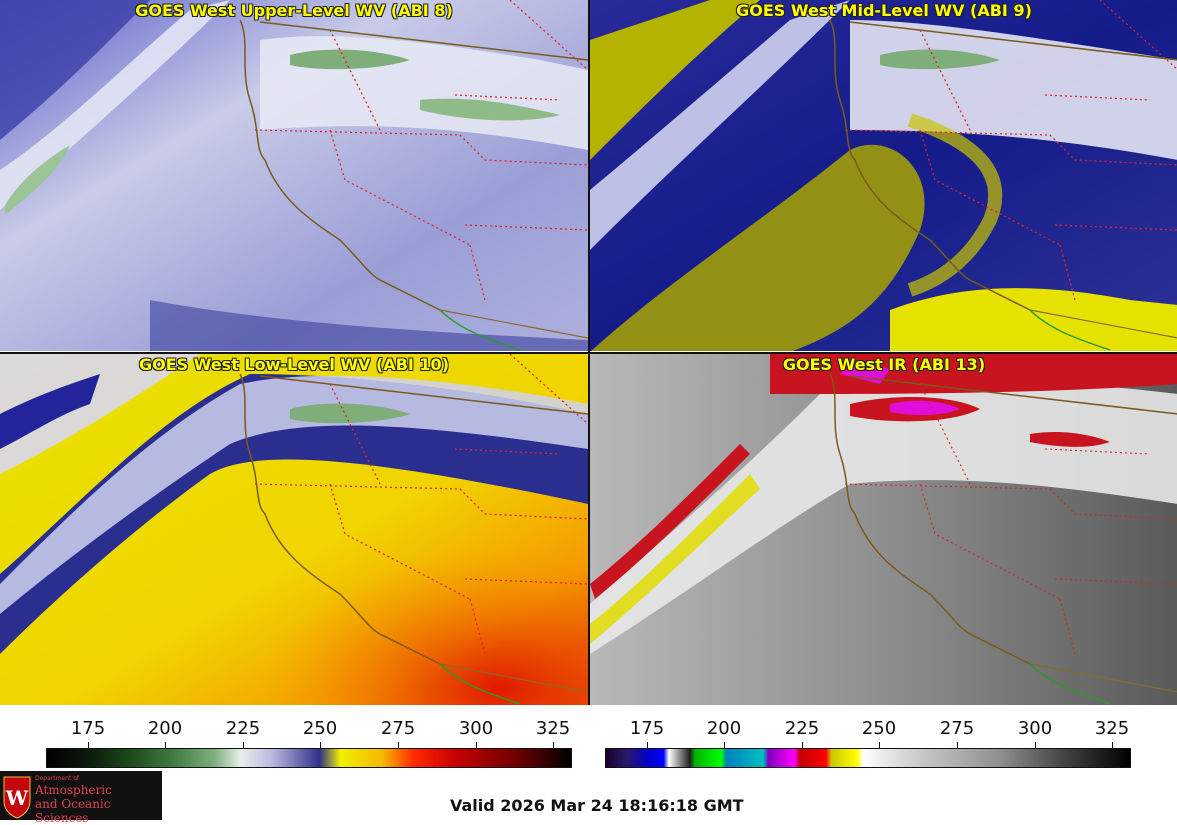 The height and width of the screenshot is (825, 1177). I want to click on wv-tick-label: 225, so click(243, 728).